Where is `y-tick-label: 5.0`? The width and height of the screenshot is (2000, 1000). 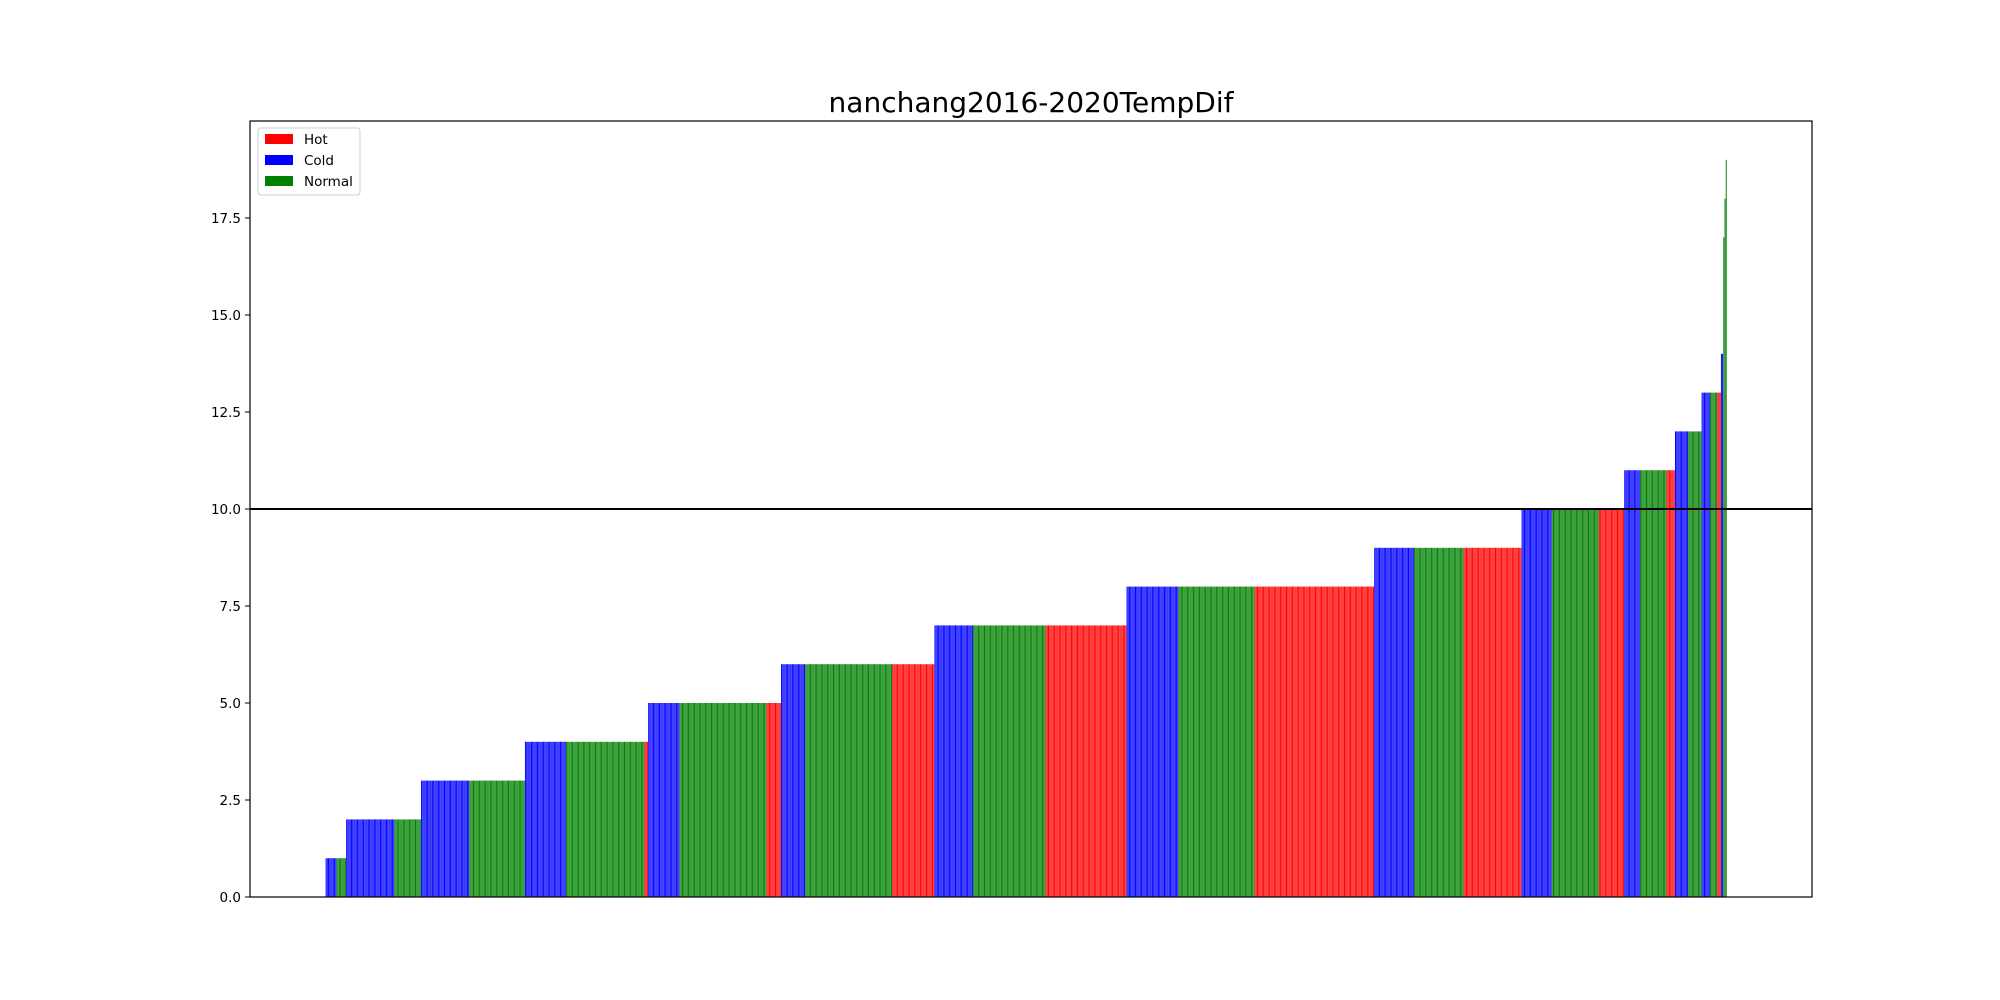 y-tick-label: 5.0 is located at coordinates (230, 704).